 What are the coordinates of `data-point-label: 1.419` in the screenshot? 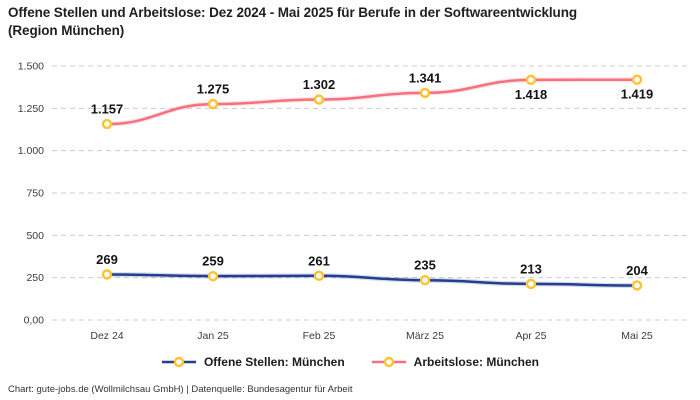 It's located at (637, 94).